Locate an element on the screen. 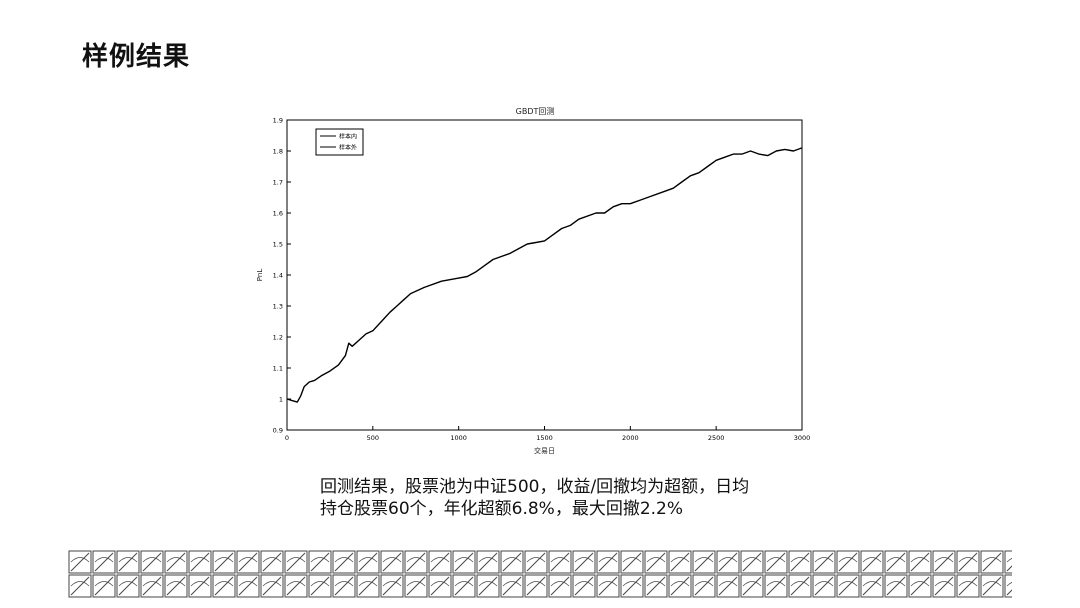  y-tick-label: 1.1 is located at coordinates (278, 369).